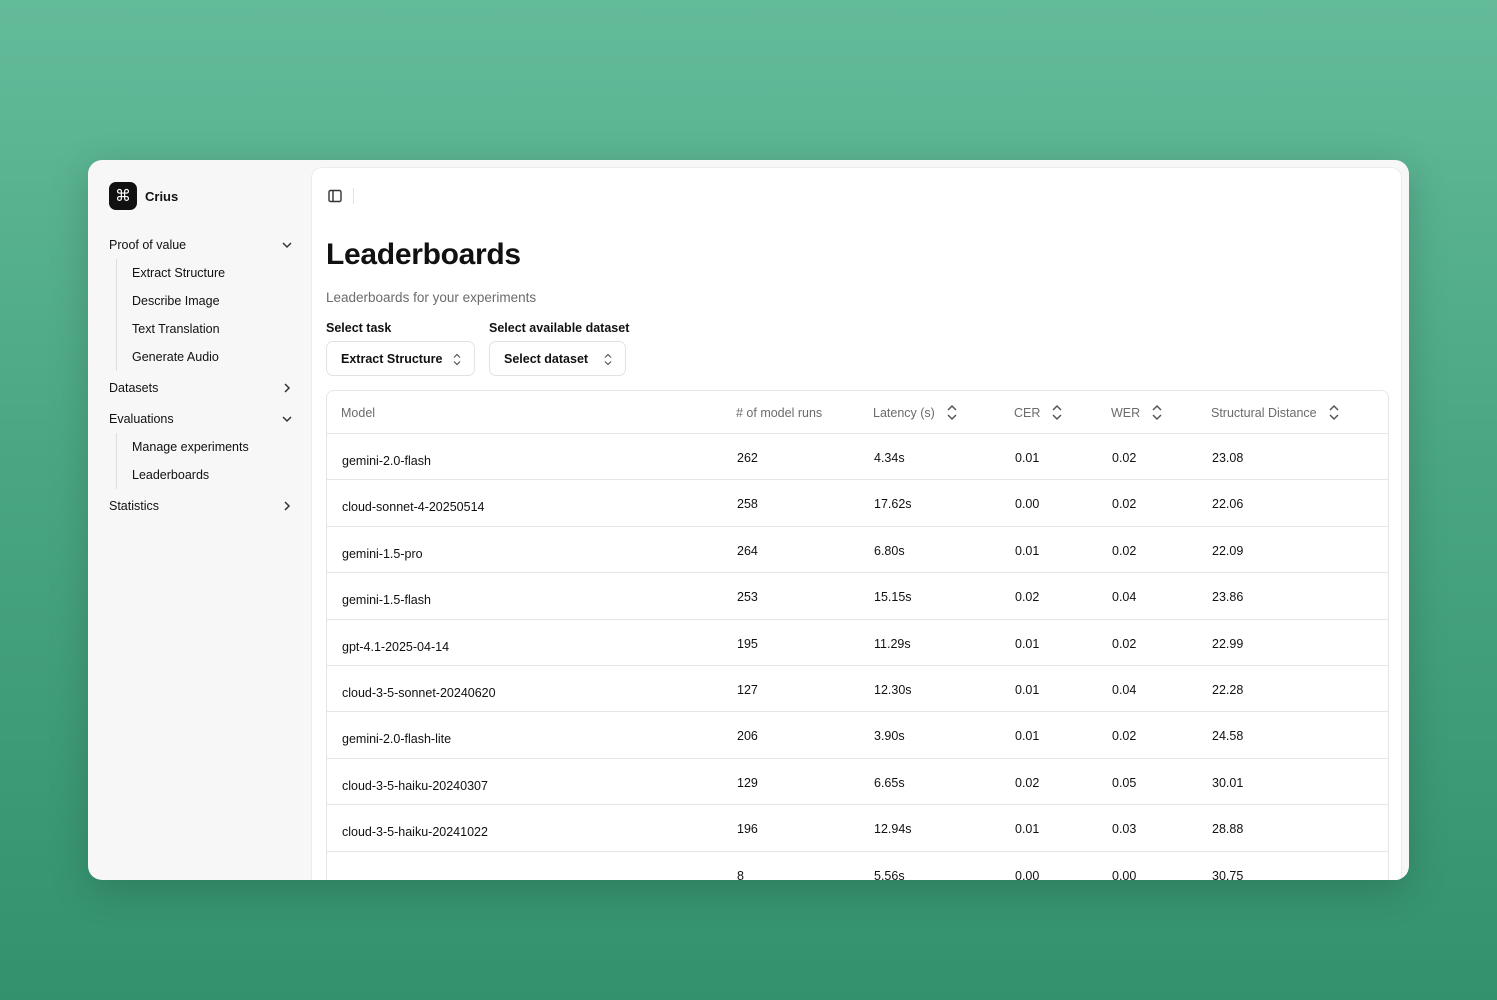  What do you see at coordinates (893, 597) in the screenshot?
I see `table-cell-latency-s: 15.15s` at bounding box center [893, 597].